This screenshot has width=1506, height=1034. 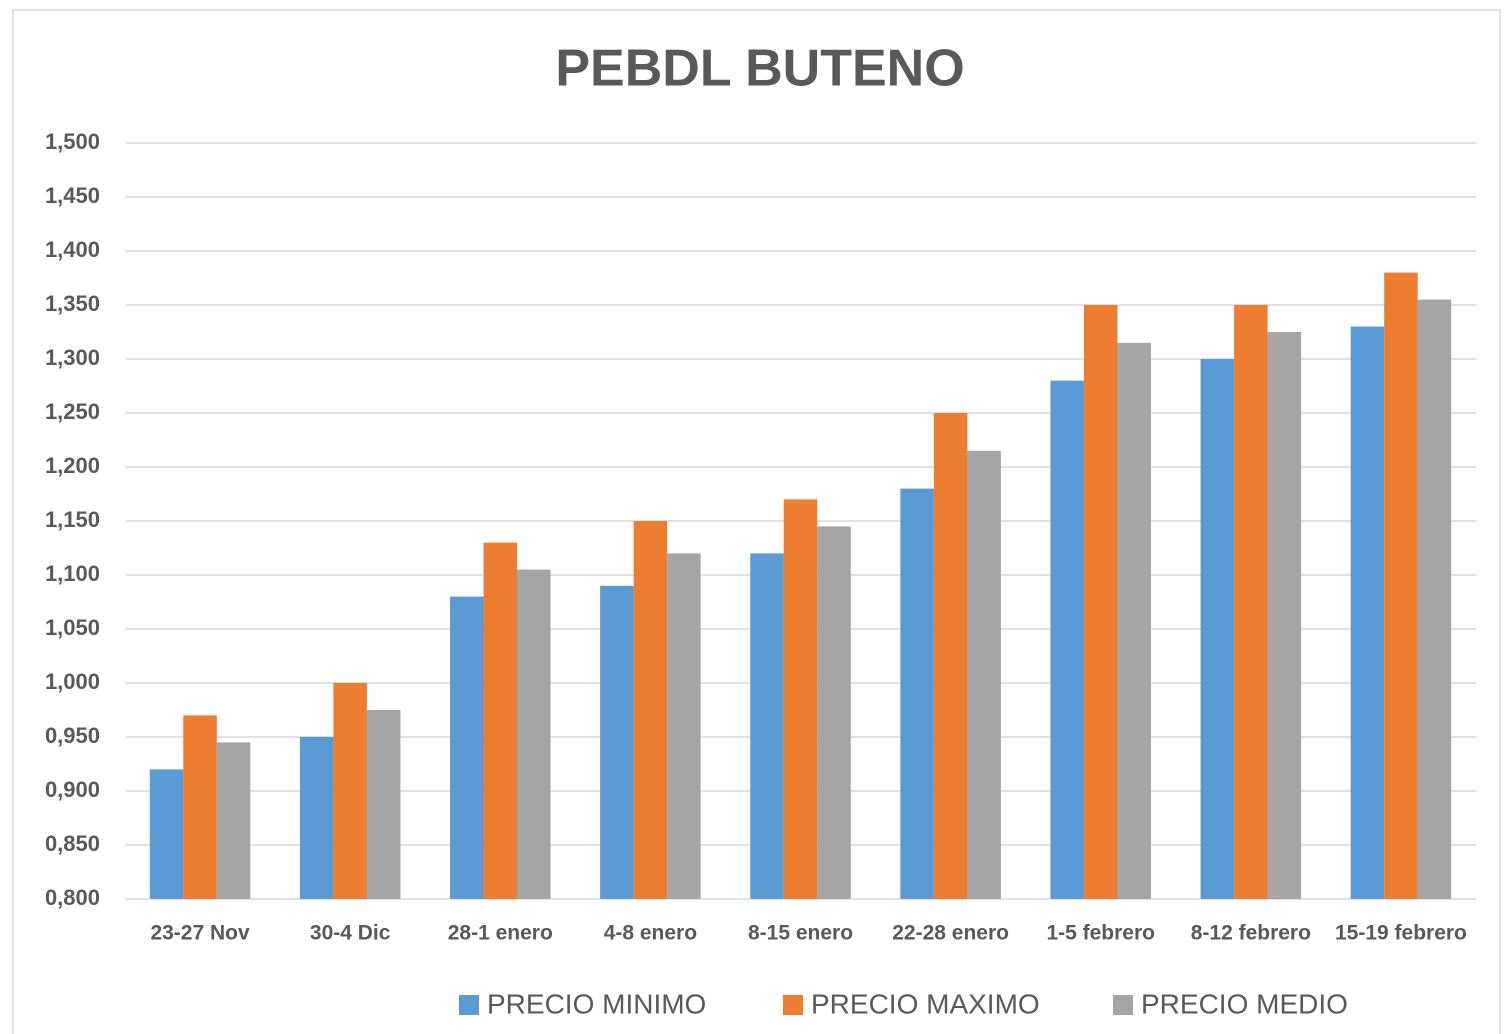 I want to click on x-tick-label: 4-8 enero, so click(x=650, y=933).